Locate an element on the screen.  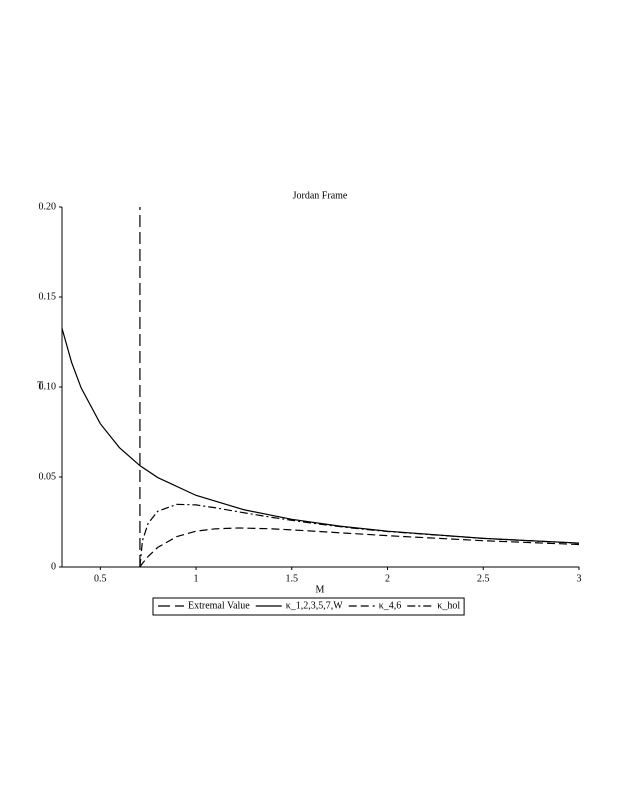
y-tick-label: 0.10 is located at coordinates (48, 386).